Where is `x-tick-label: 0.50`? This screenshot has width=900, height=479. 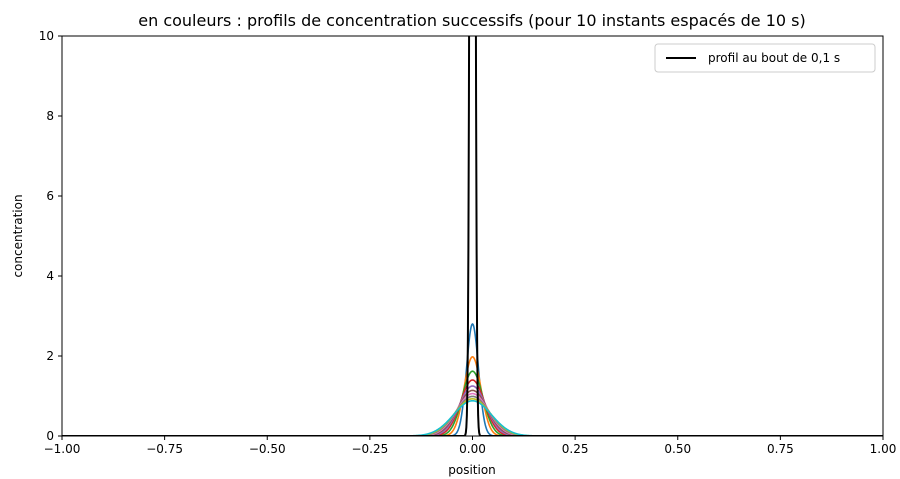 x-tick-label: 0.50 is located at coordinates (677, 449).